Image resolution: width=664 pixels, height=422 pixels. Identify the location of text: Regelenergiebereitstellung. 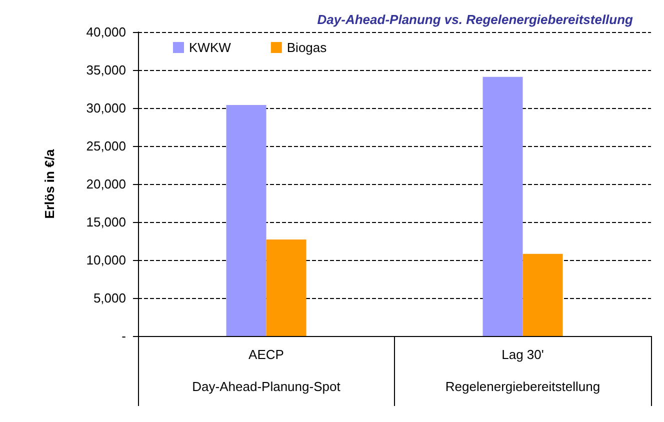
(522, 386).